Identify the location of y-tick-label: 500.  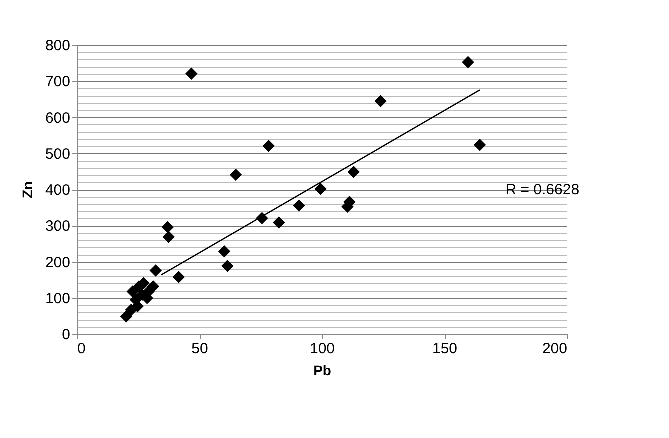
(57, 154).